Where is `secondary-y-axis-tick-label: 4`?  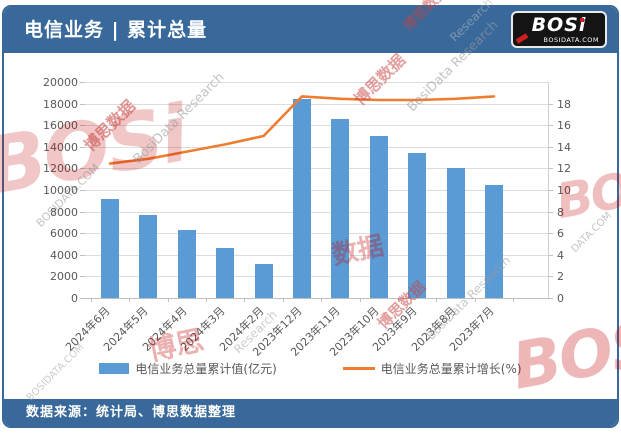
secondary-y-axis-tick-label: 4 is located at coordinates (560, 255).